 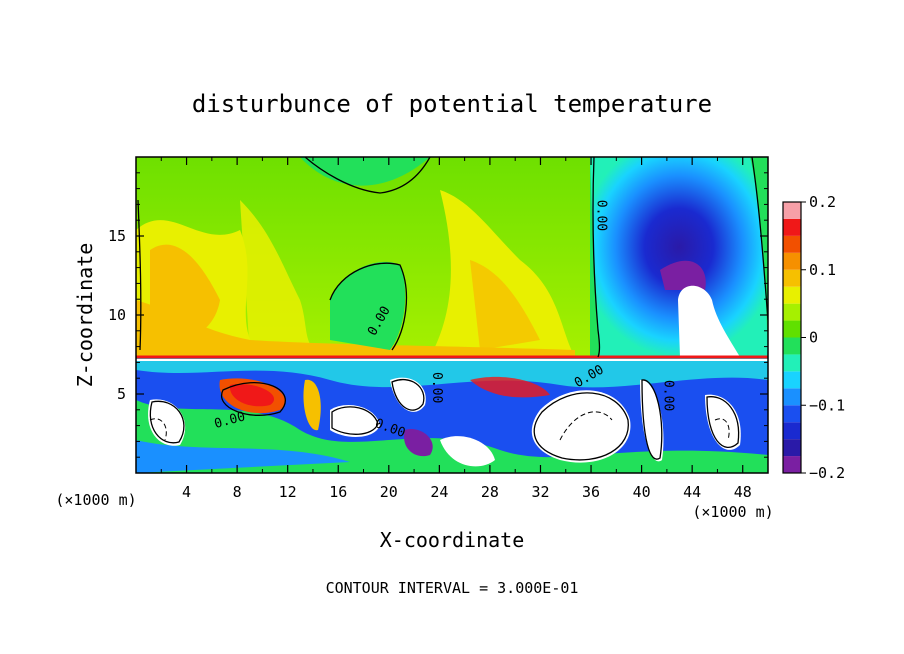 I want to click on colorbar-tick-label: 0.1, so click(x=822, y=270).